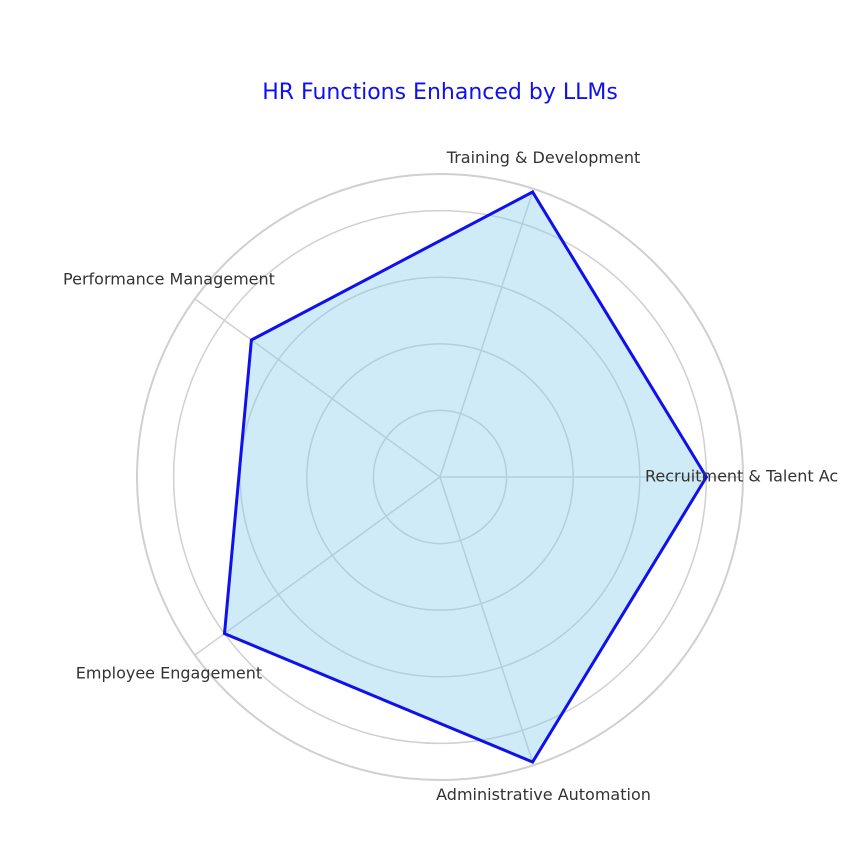 This screenshot has height=842, width=856. What do you see at coordinates (543, 157) in the screenshot?
I see `category-label: Training & Development` at bounding box center [543, 157].